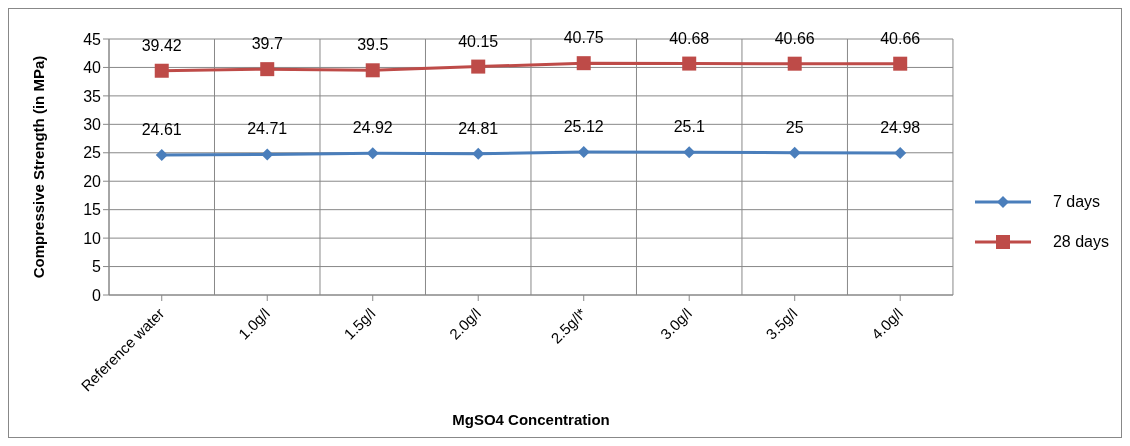 The width and height of the screenshot is (1130, 446). Describe the element at coordinates (689, 127) in the screenshot. I see `data-label: 25.1` at that location.